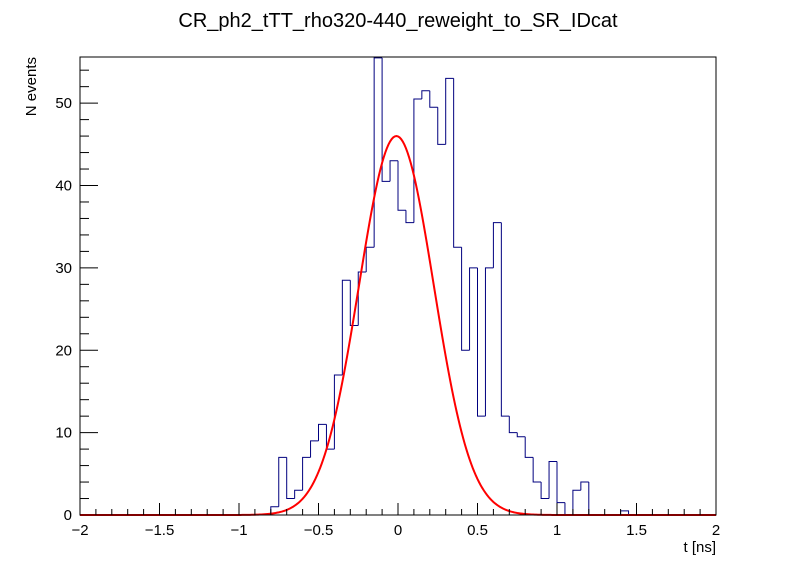 Image resolution: width=796 pixels, height=572 pixels. Describe the element at coordinates (79, 530) in the screenshot. I see `x-tick-label: −2` at that location.